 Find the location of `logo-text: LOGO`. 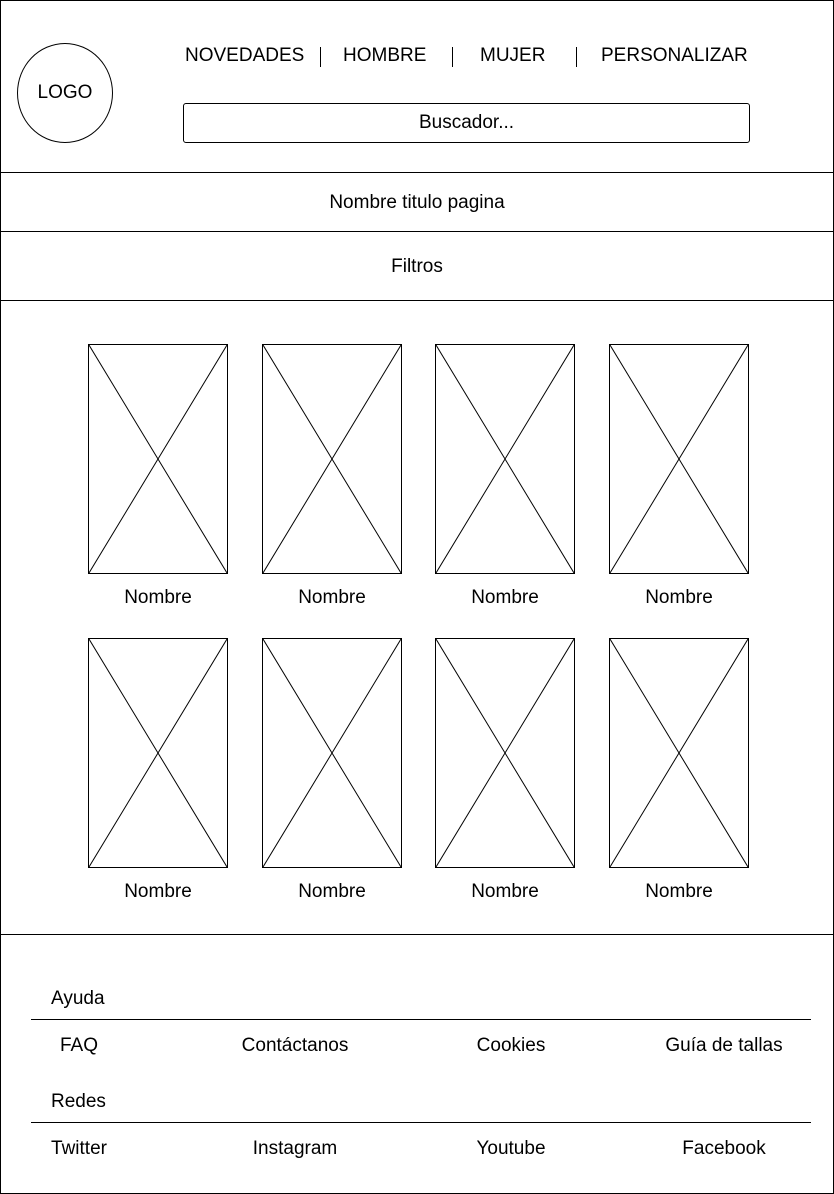

logo-text: LOGO is located at coordinates (65, 92).